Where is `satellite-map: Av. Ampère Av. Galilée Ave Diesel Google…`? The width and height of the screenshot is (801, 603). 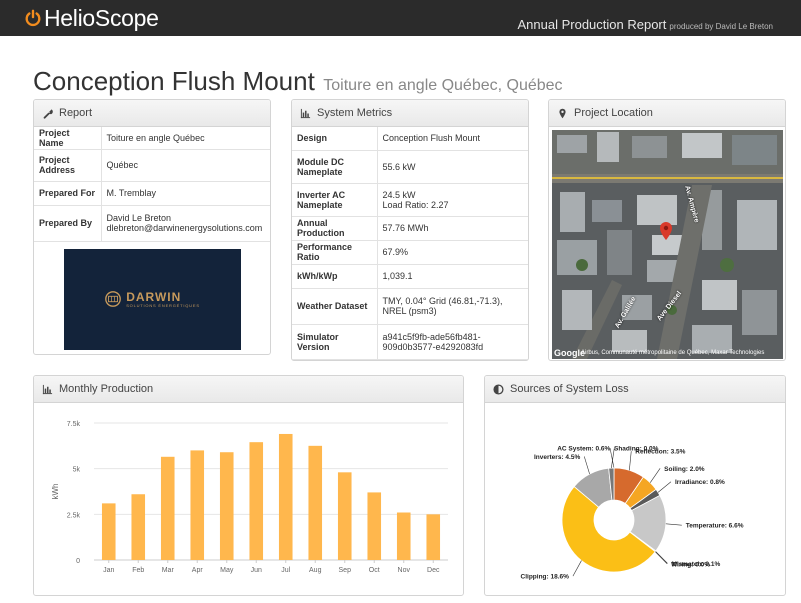
satellite-map: Av. Ampère Av. Galilée Ave Diesel Google… is located at coordinates (667, 244).